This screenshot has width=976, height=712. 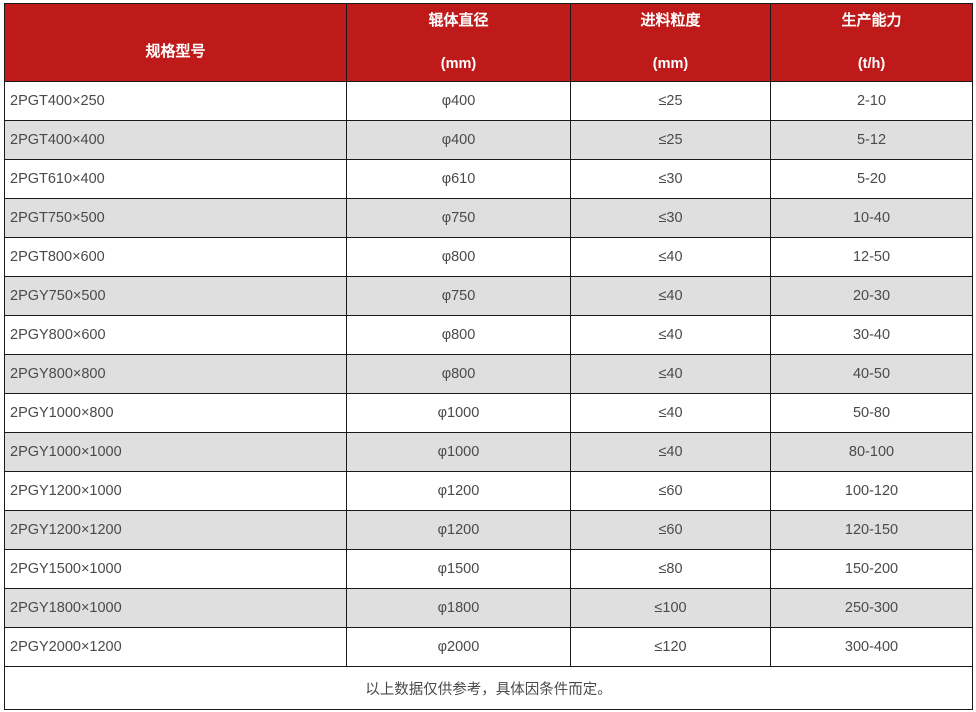 What do you see at coordinates (175, 647) in the screenshot?
I see `cell-model: 2PGY2000×1200` at bounding box center [175, 647].